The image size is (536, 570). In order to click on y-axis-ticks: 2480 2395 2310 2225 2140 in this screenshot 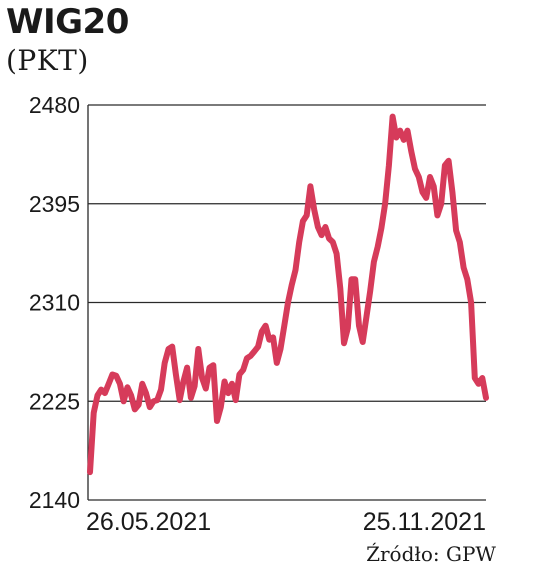, I will do `click(54, 302)`.